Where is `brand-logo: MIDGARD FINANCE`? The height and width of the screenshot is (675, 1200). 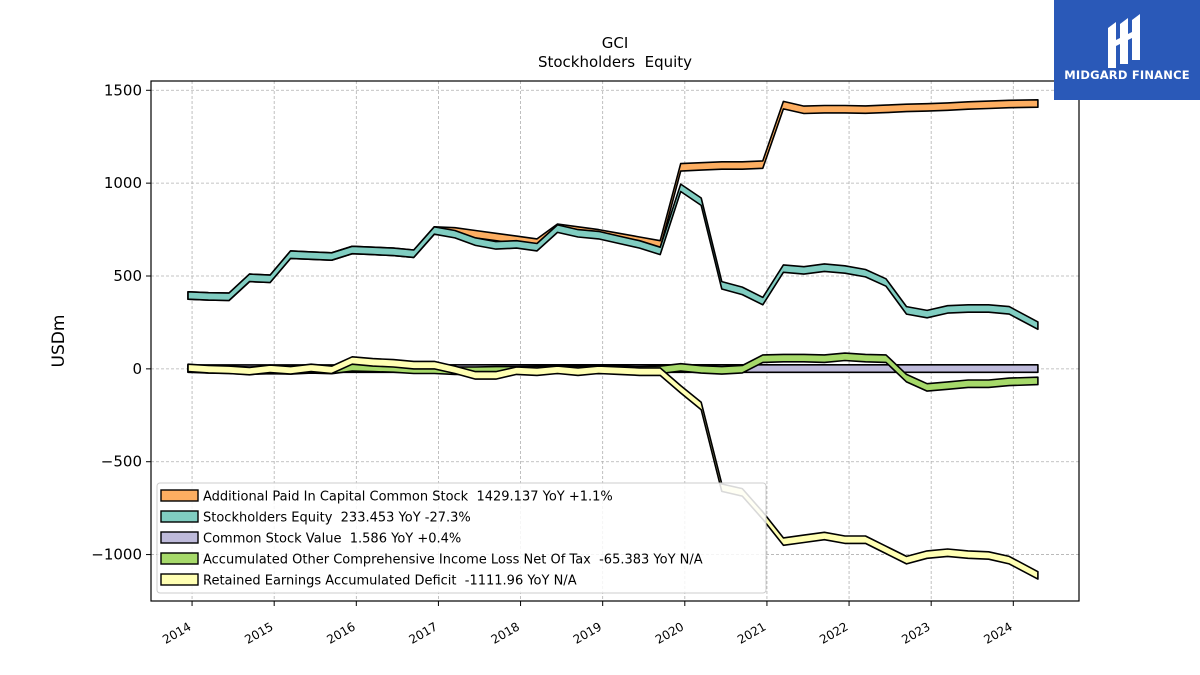 brand-logo: MIDGARD FINANCE is located at coordinates (1127, 50).